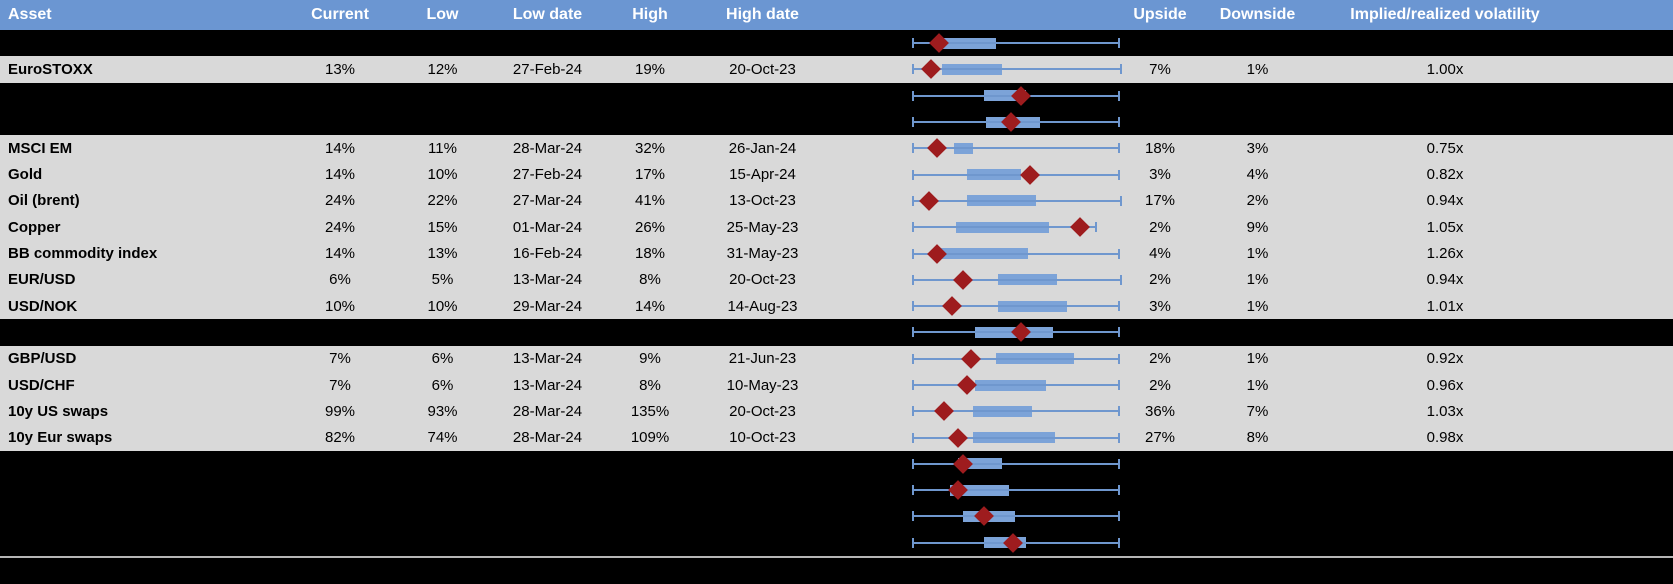  I want to click on asset-name-cell: GBP/USD, so click(42, 359).